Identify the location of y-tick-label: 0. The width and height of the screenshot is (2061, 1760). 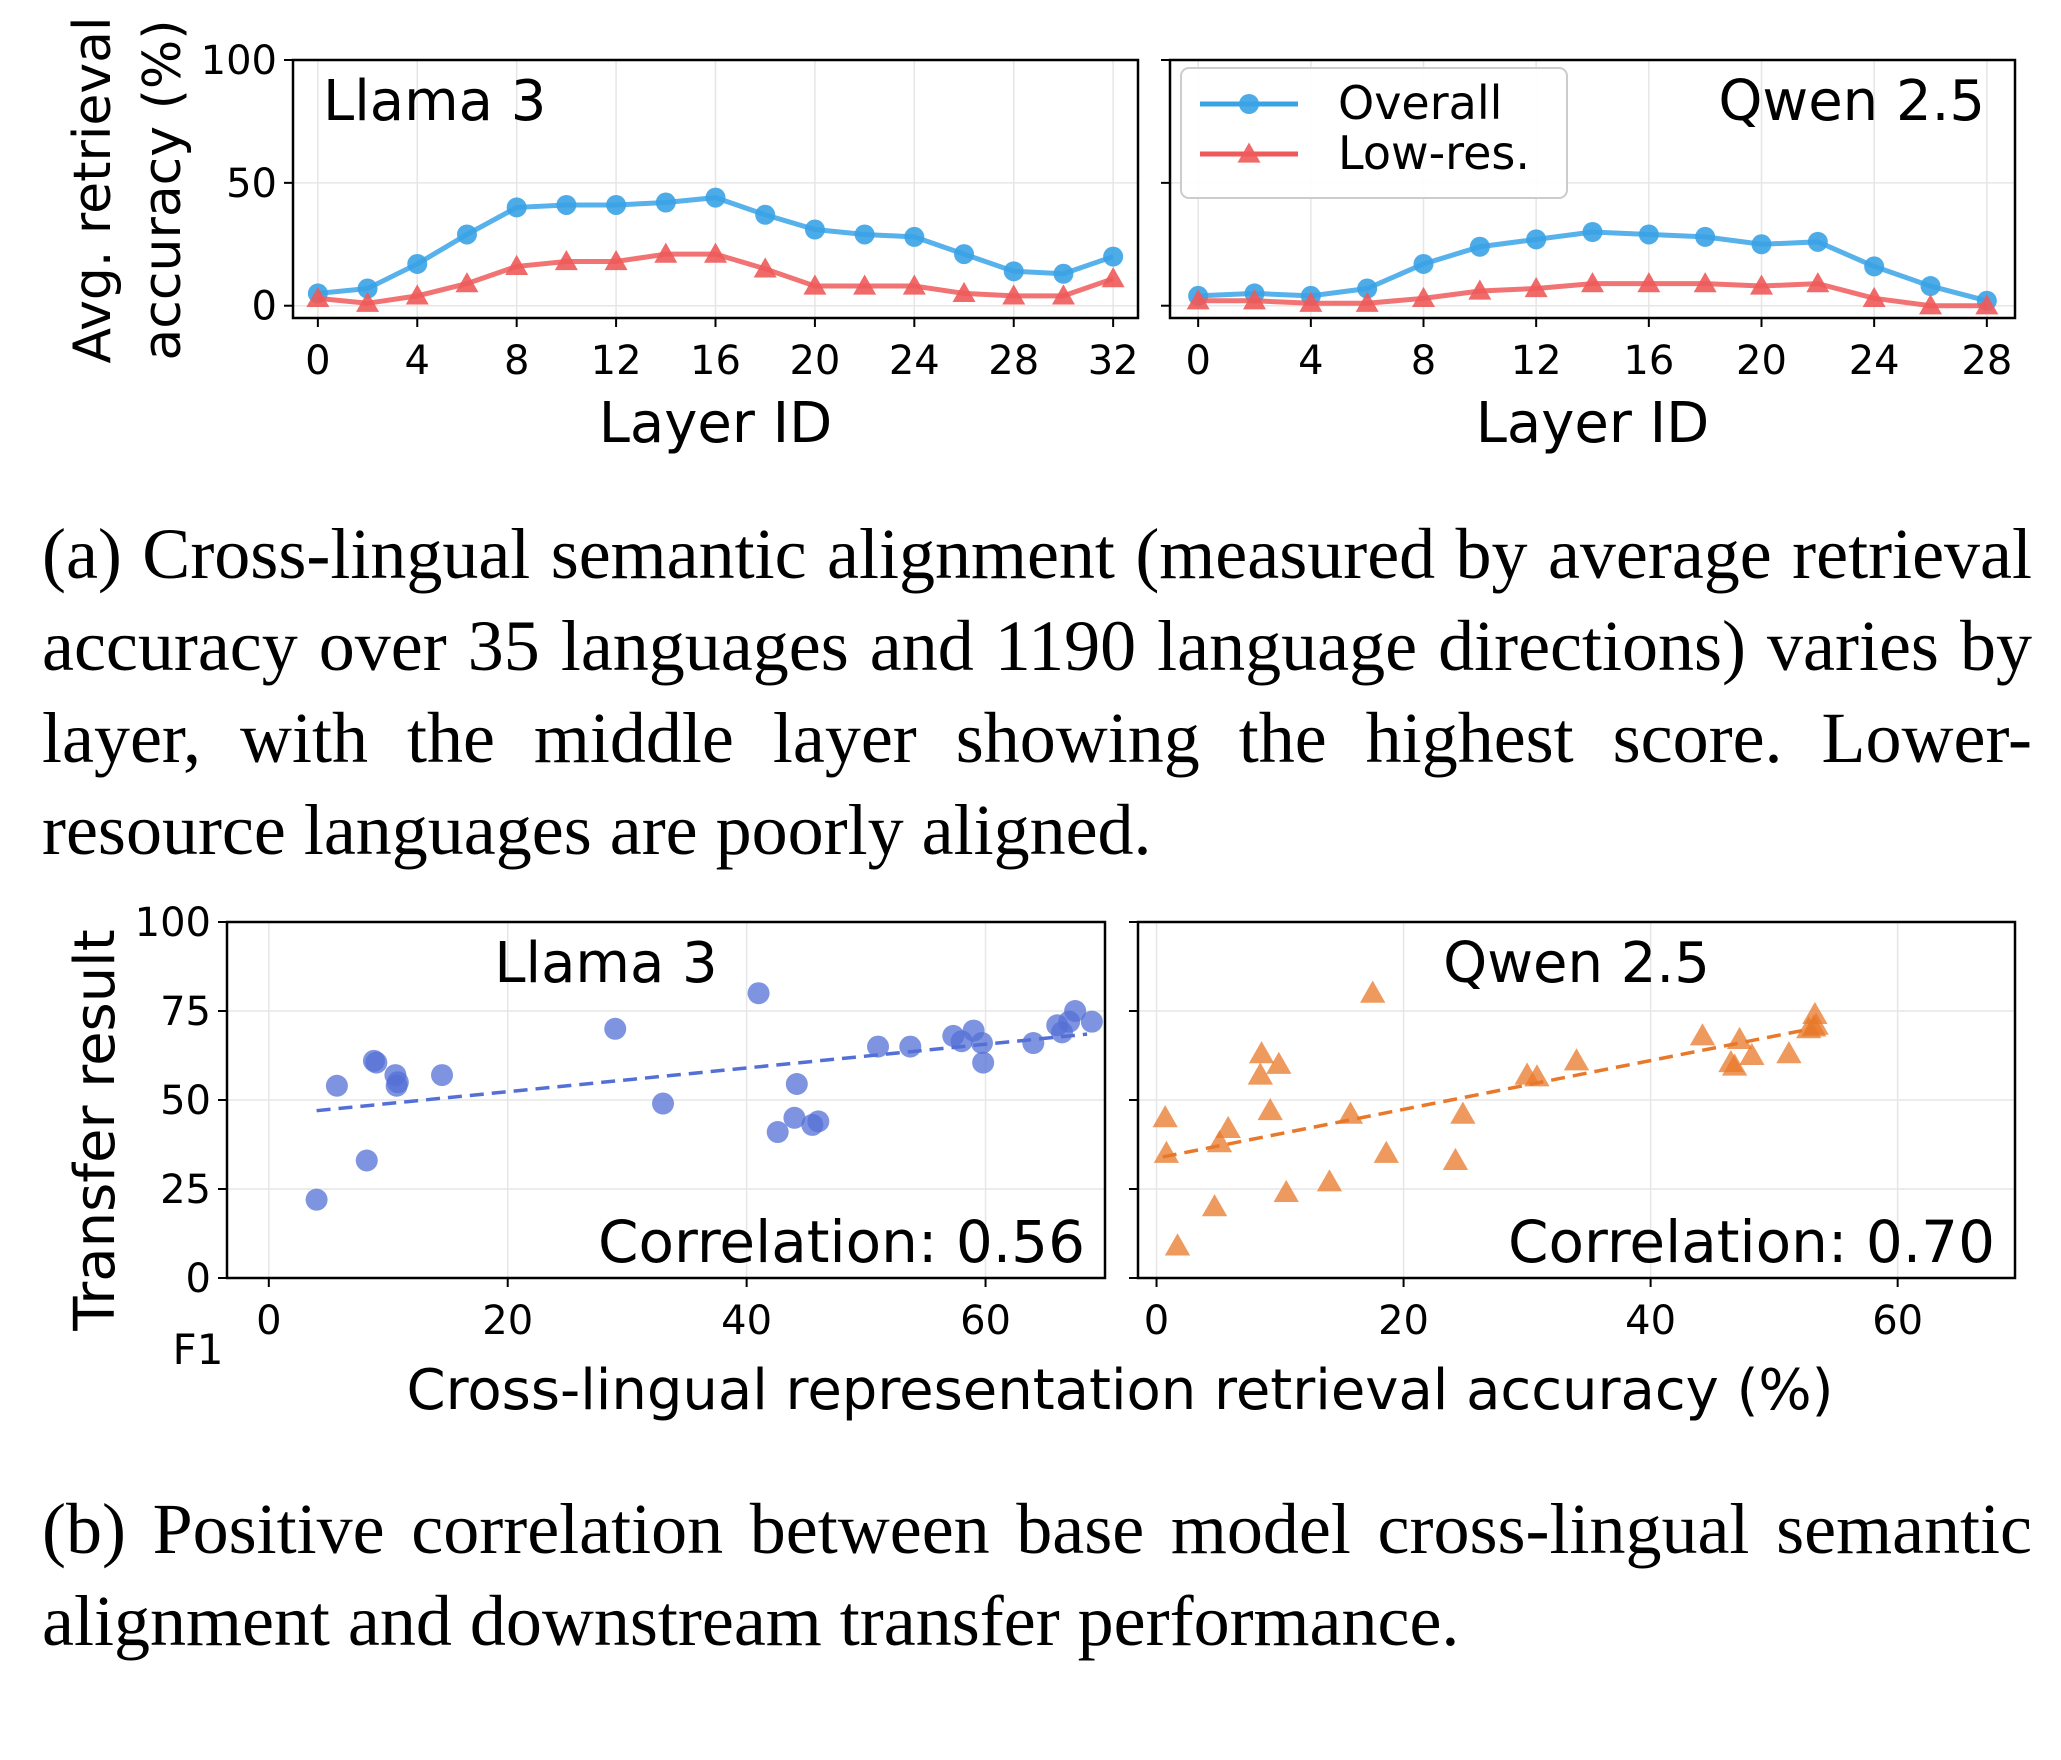
(198, 1279).